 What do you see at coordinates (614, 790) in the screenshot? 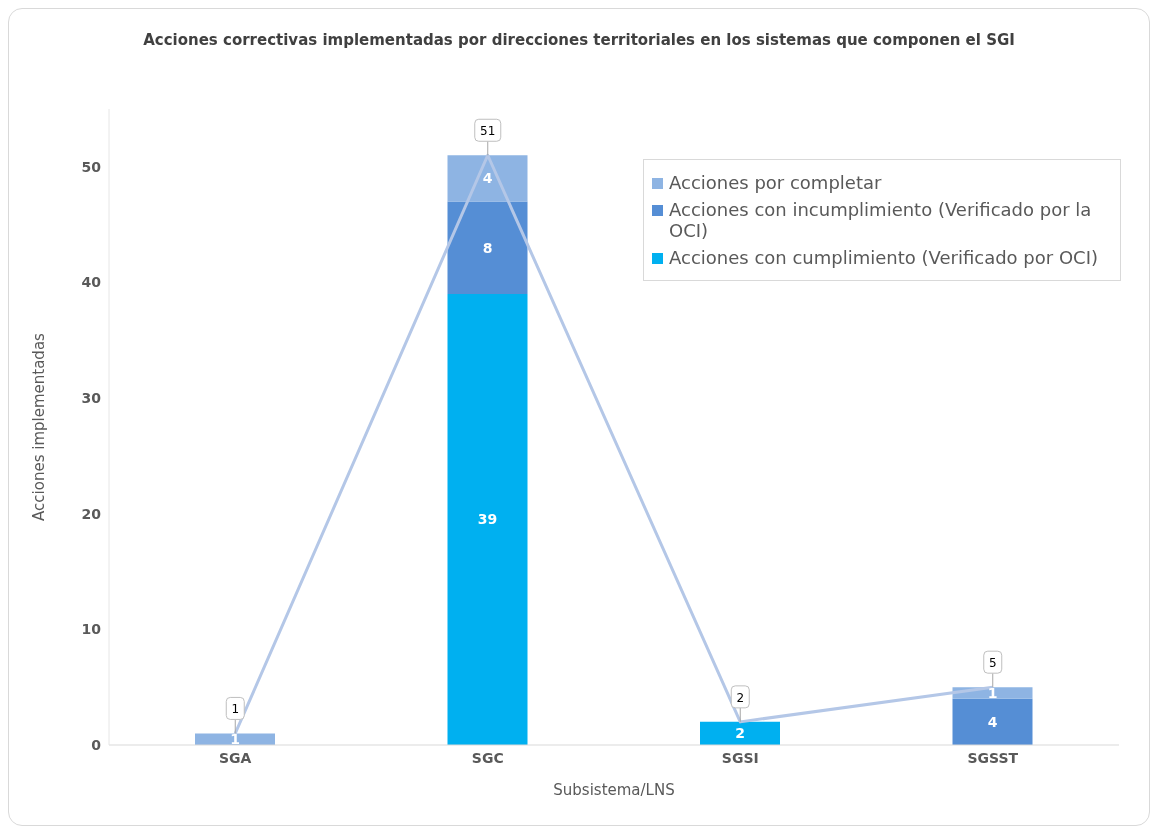
I see `x-axis-title: Subsistema/LNS` at bounding box center [614, 790].